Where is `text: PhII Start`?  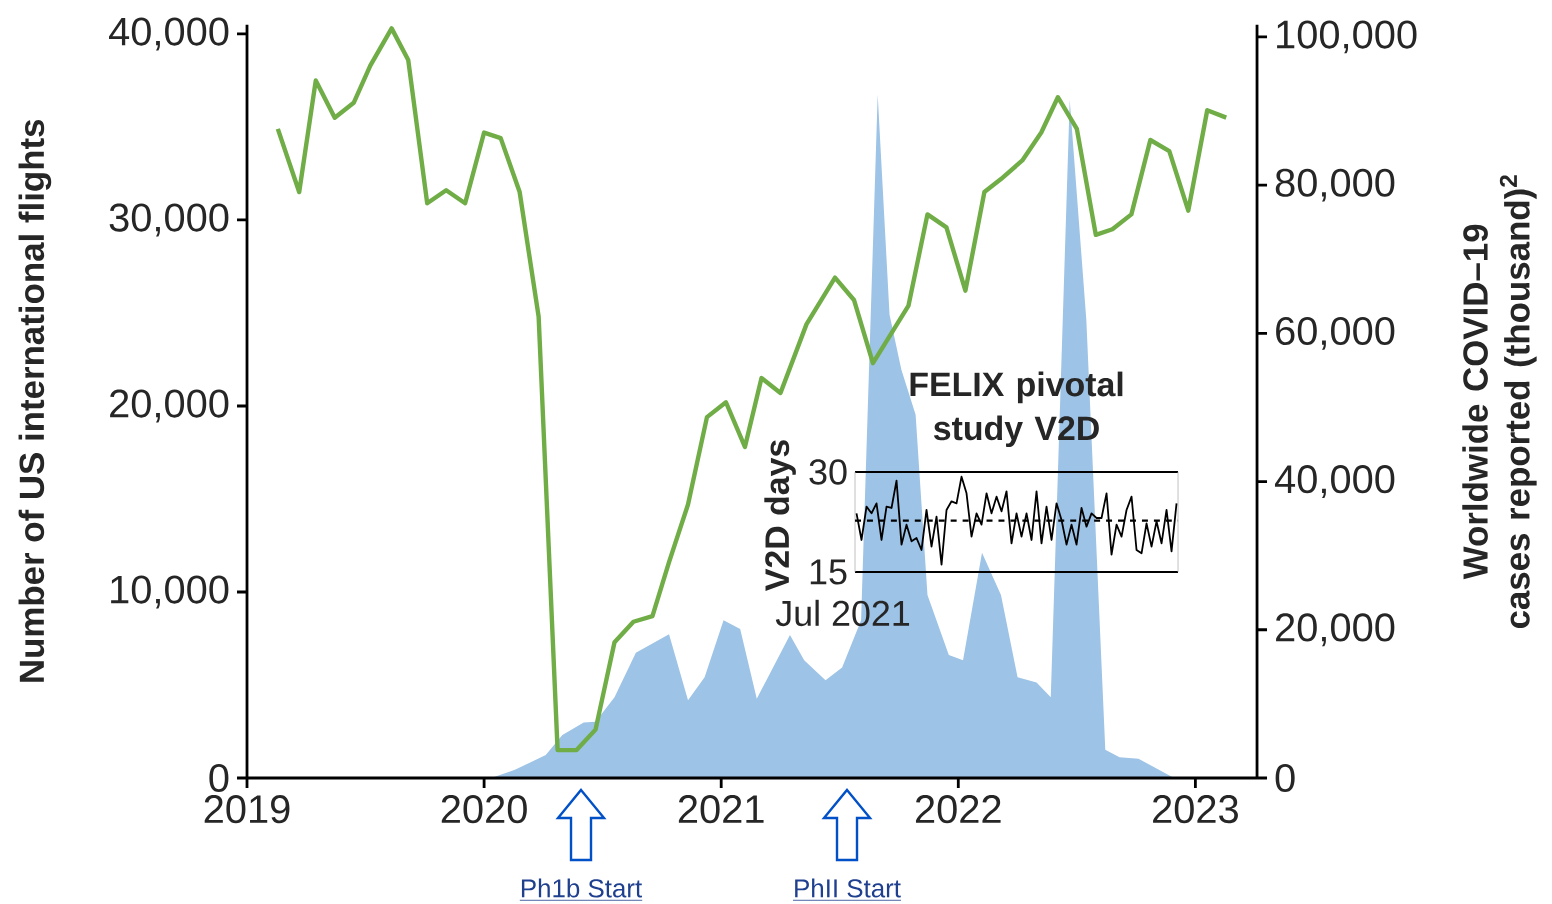 text: PhII Start is located at coordinates (848, 888).